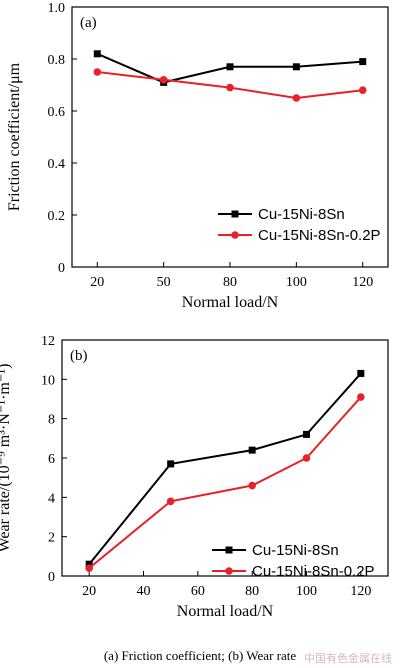 The width and height of the screenshot is (400, 668). Describe the element at coordinates (6, 458) in the screenshot. I see `y-axis-label: Wear rate/(10⁻⁹ m³·N⁻¹·m⁻¹)` at that location.